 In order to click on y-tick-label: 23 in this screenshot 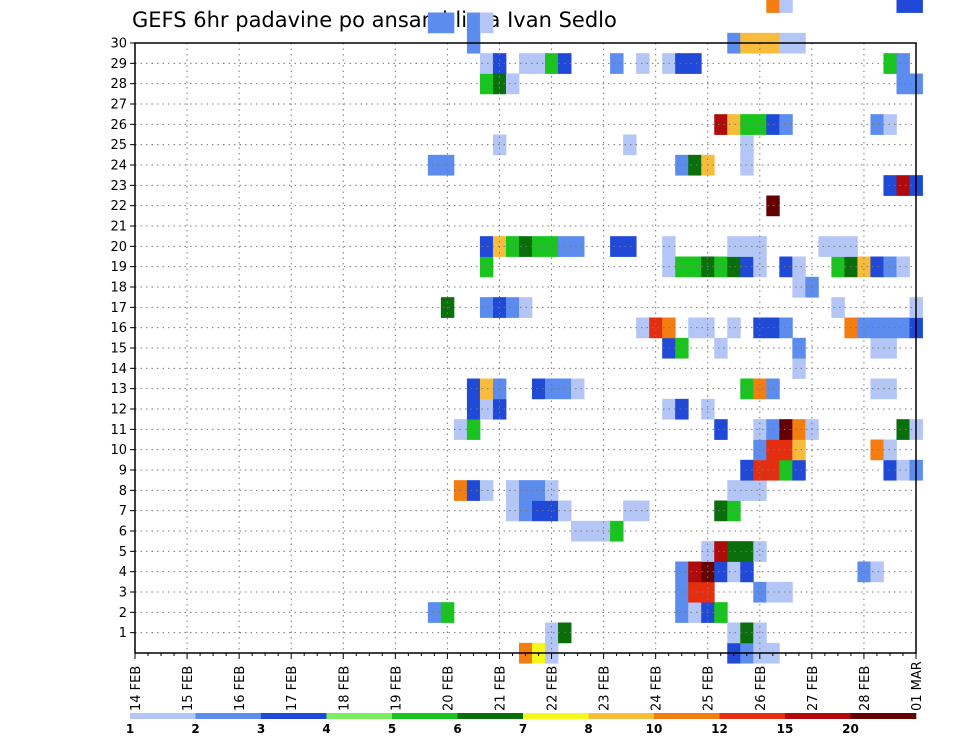, I will do `click(118, 186)`.